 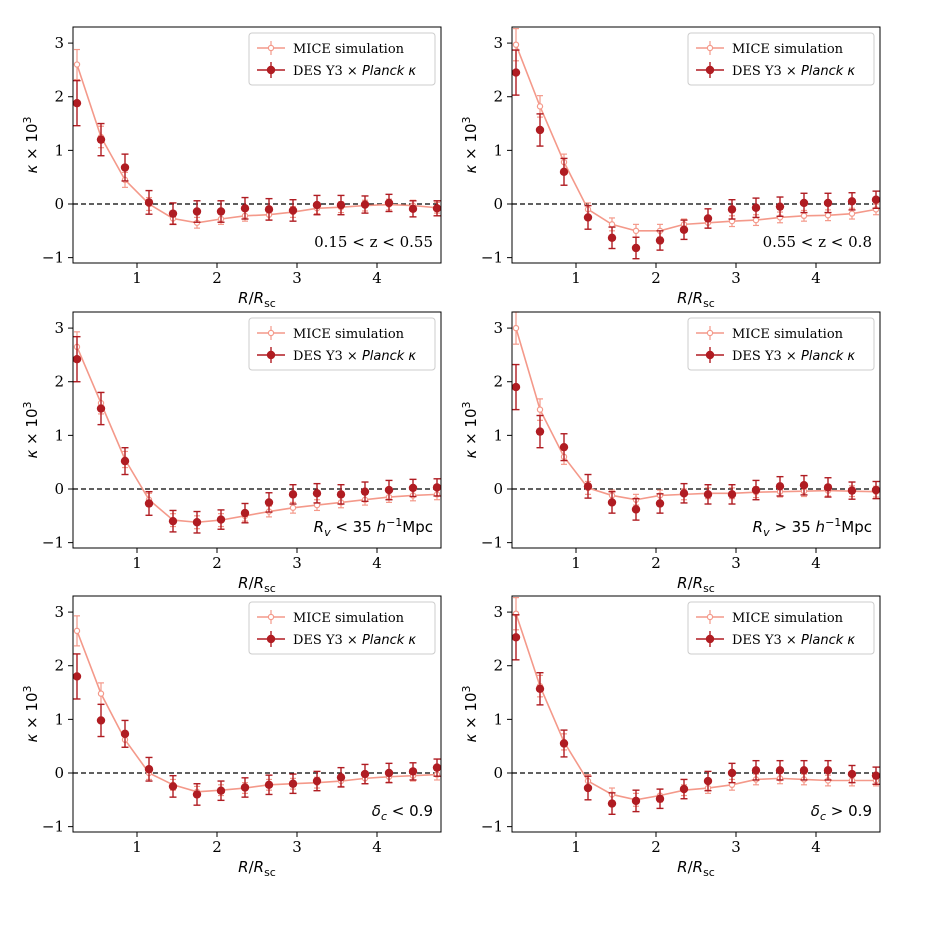 I want to click on legend-mice-marker, so click(x=710, y=48).